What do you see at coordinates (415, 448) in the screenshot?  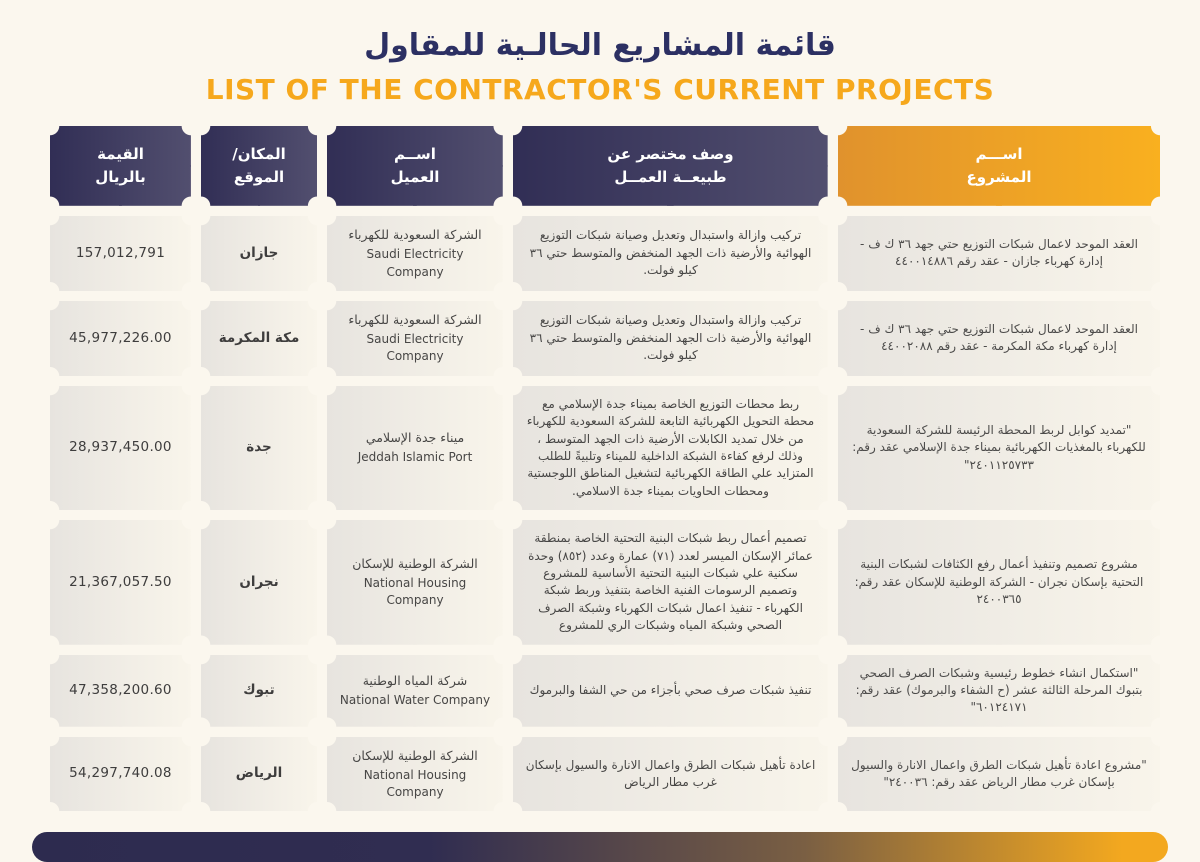 I see `client-cell: ميناء جدة الإسلامي Jeddah Islamic Port` at bounding box center [415, 448].